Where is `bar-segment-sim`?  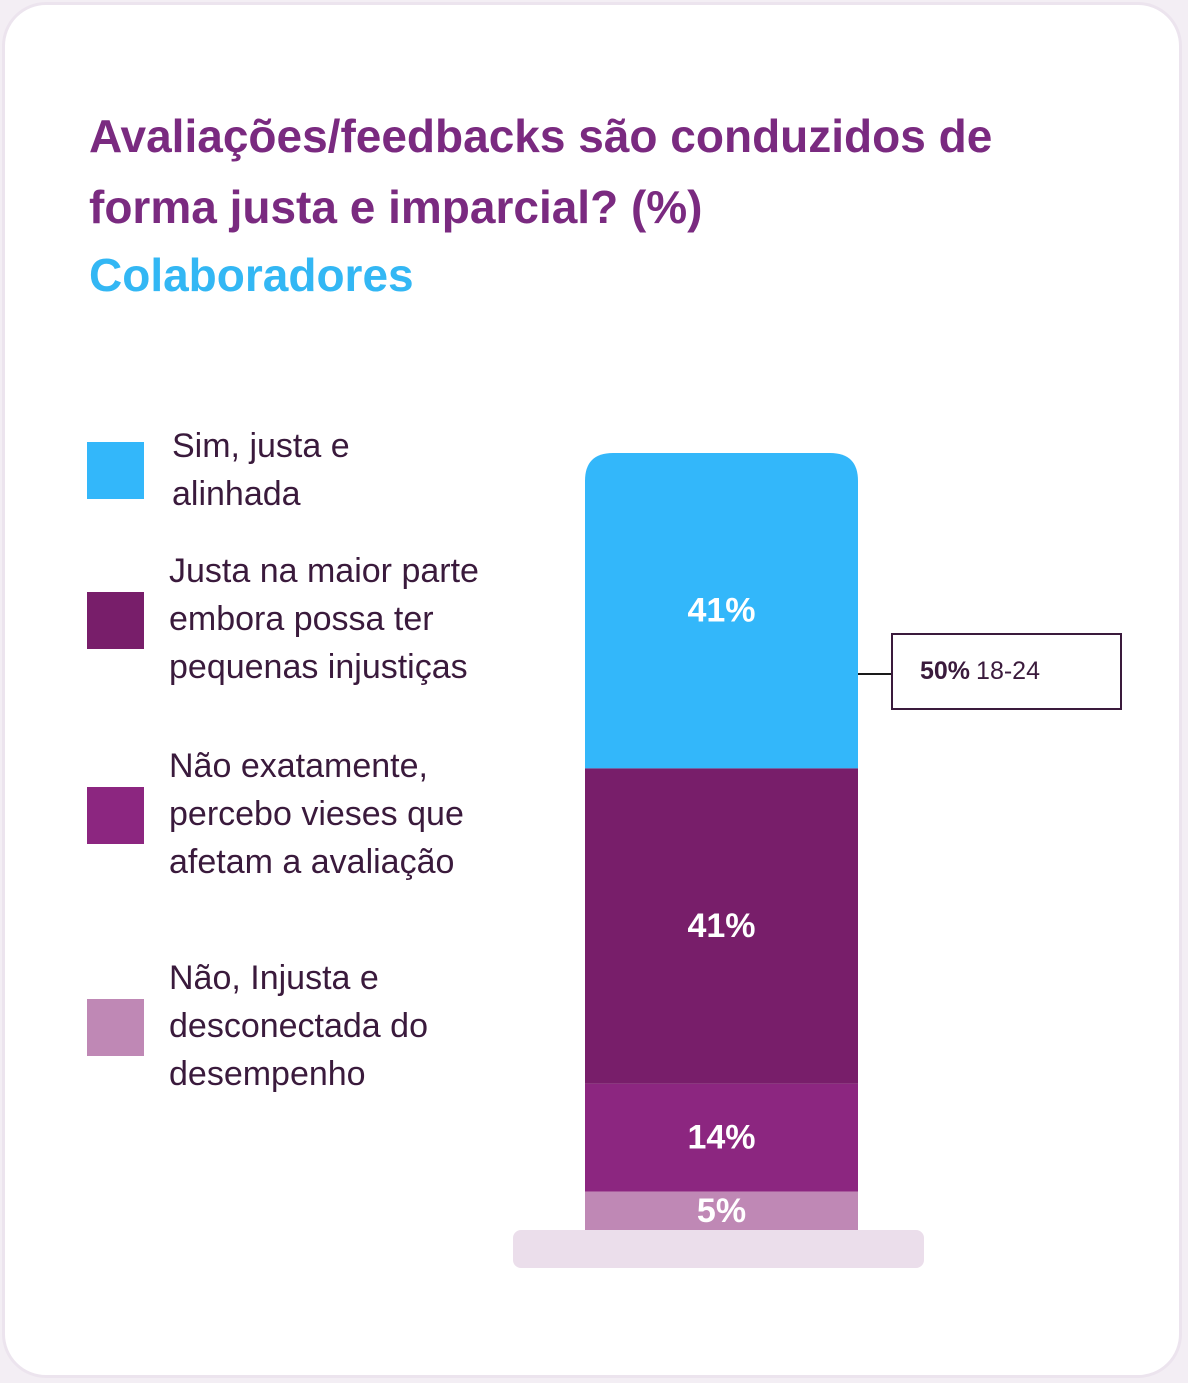 bar-segment-sim is located at coordinates (721, 611).